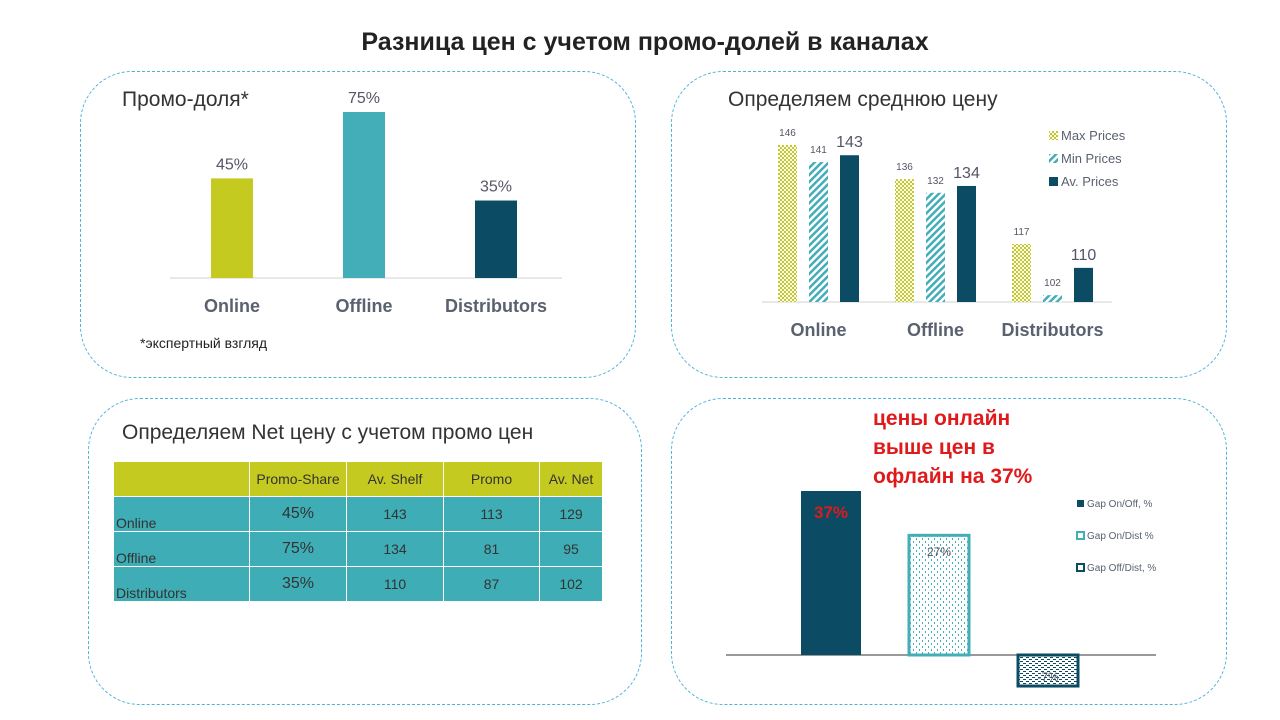  Describe the element at coordinates (935, 181) in the screenshot. I see `data-label: 132` at that location.